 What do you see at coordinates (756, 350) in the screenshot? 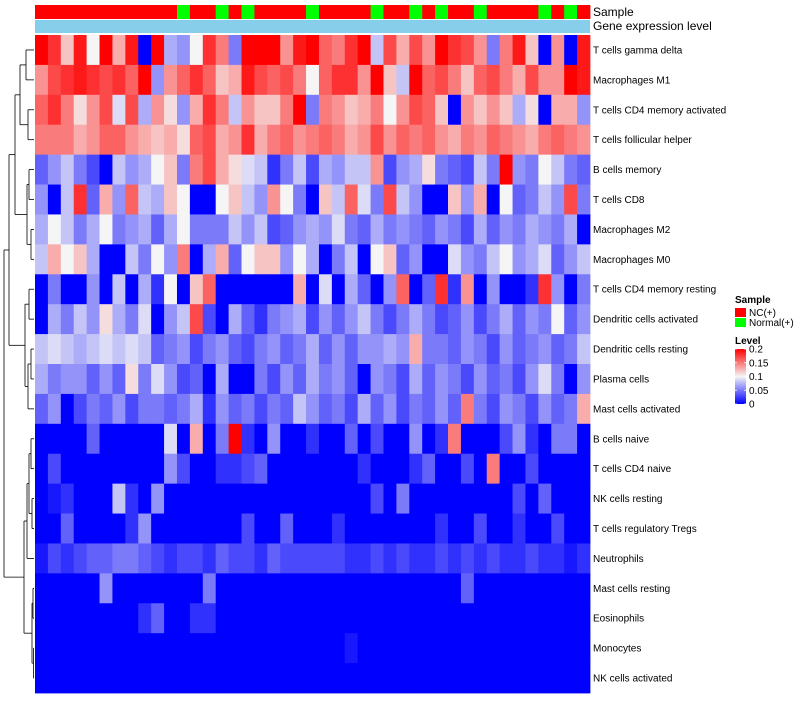
I see `level-legend-tick-label: 0.2` at bounding box center [756, 350].